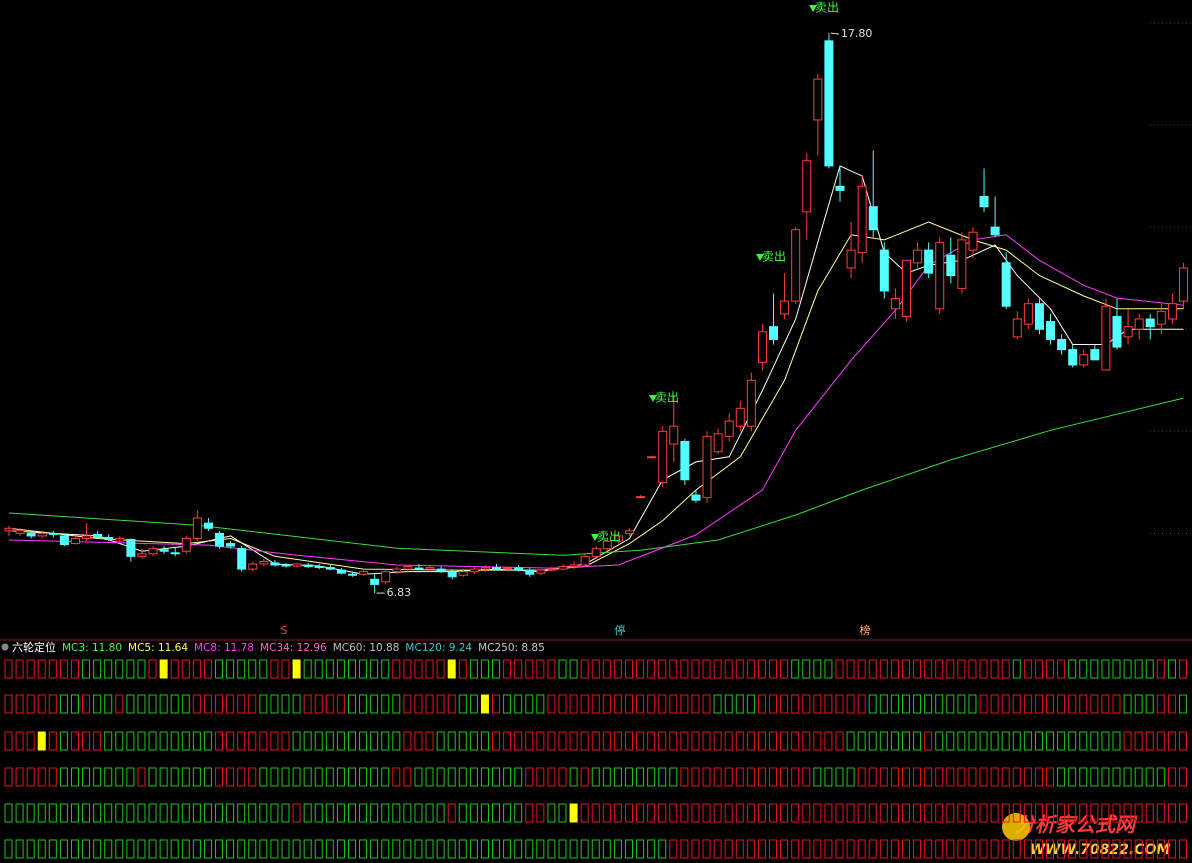  Describe the element at coordinates (399, 592) in the screenshot. I see `low-label: 6.83` at that location.